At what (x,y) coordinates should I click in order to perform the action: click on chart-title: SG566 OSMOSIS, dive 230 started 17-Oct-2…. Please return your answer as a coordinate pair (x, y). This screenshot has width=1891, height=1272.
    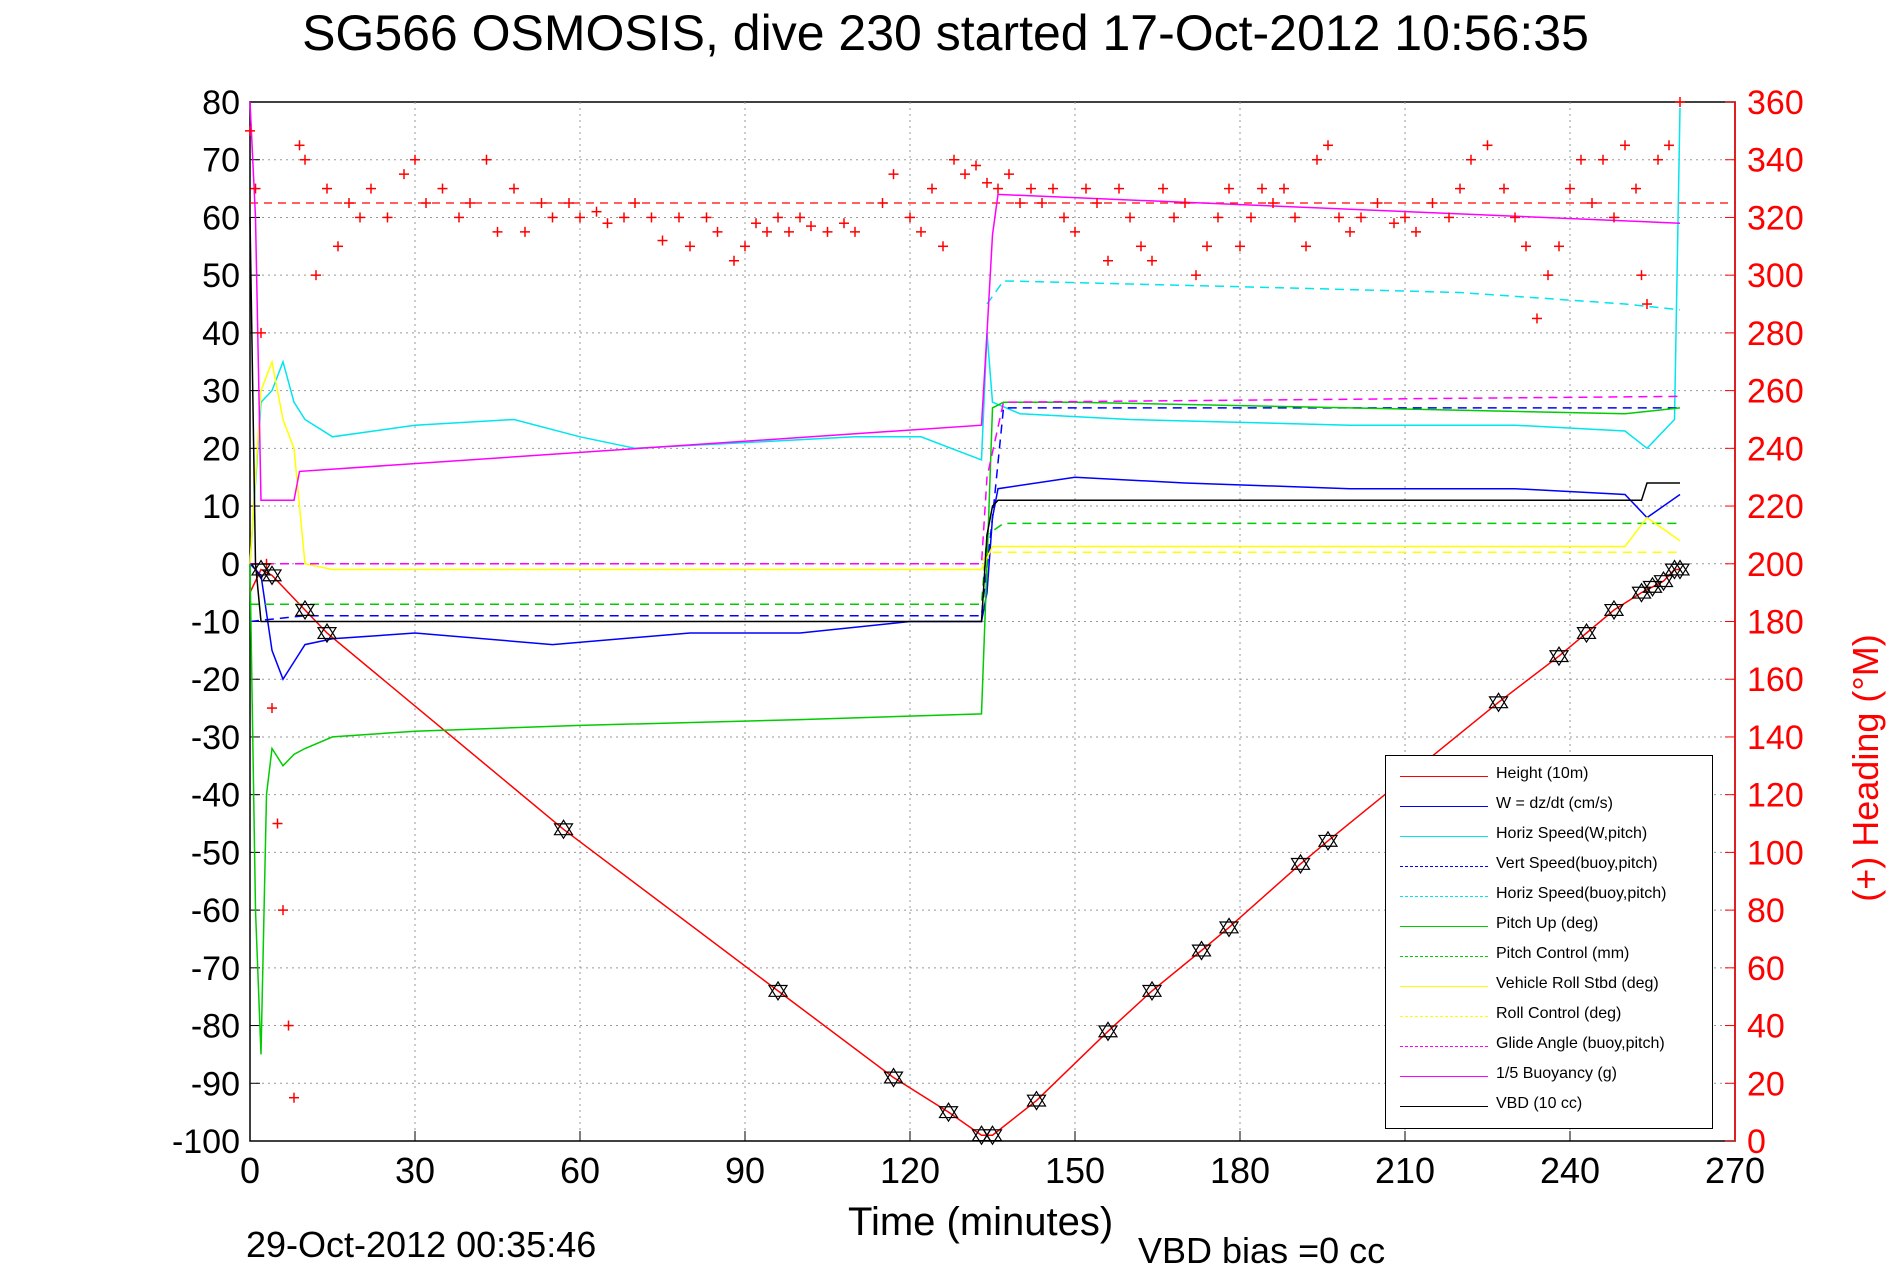
    Looking at the image, I should click on (945, 33).